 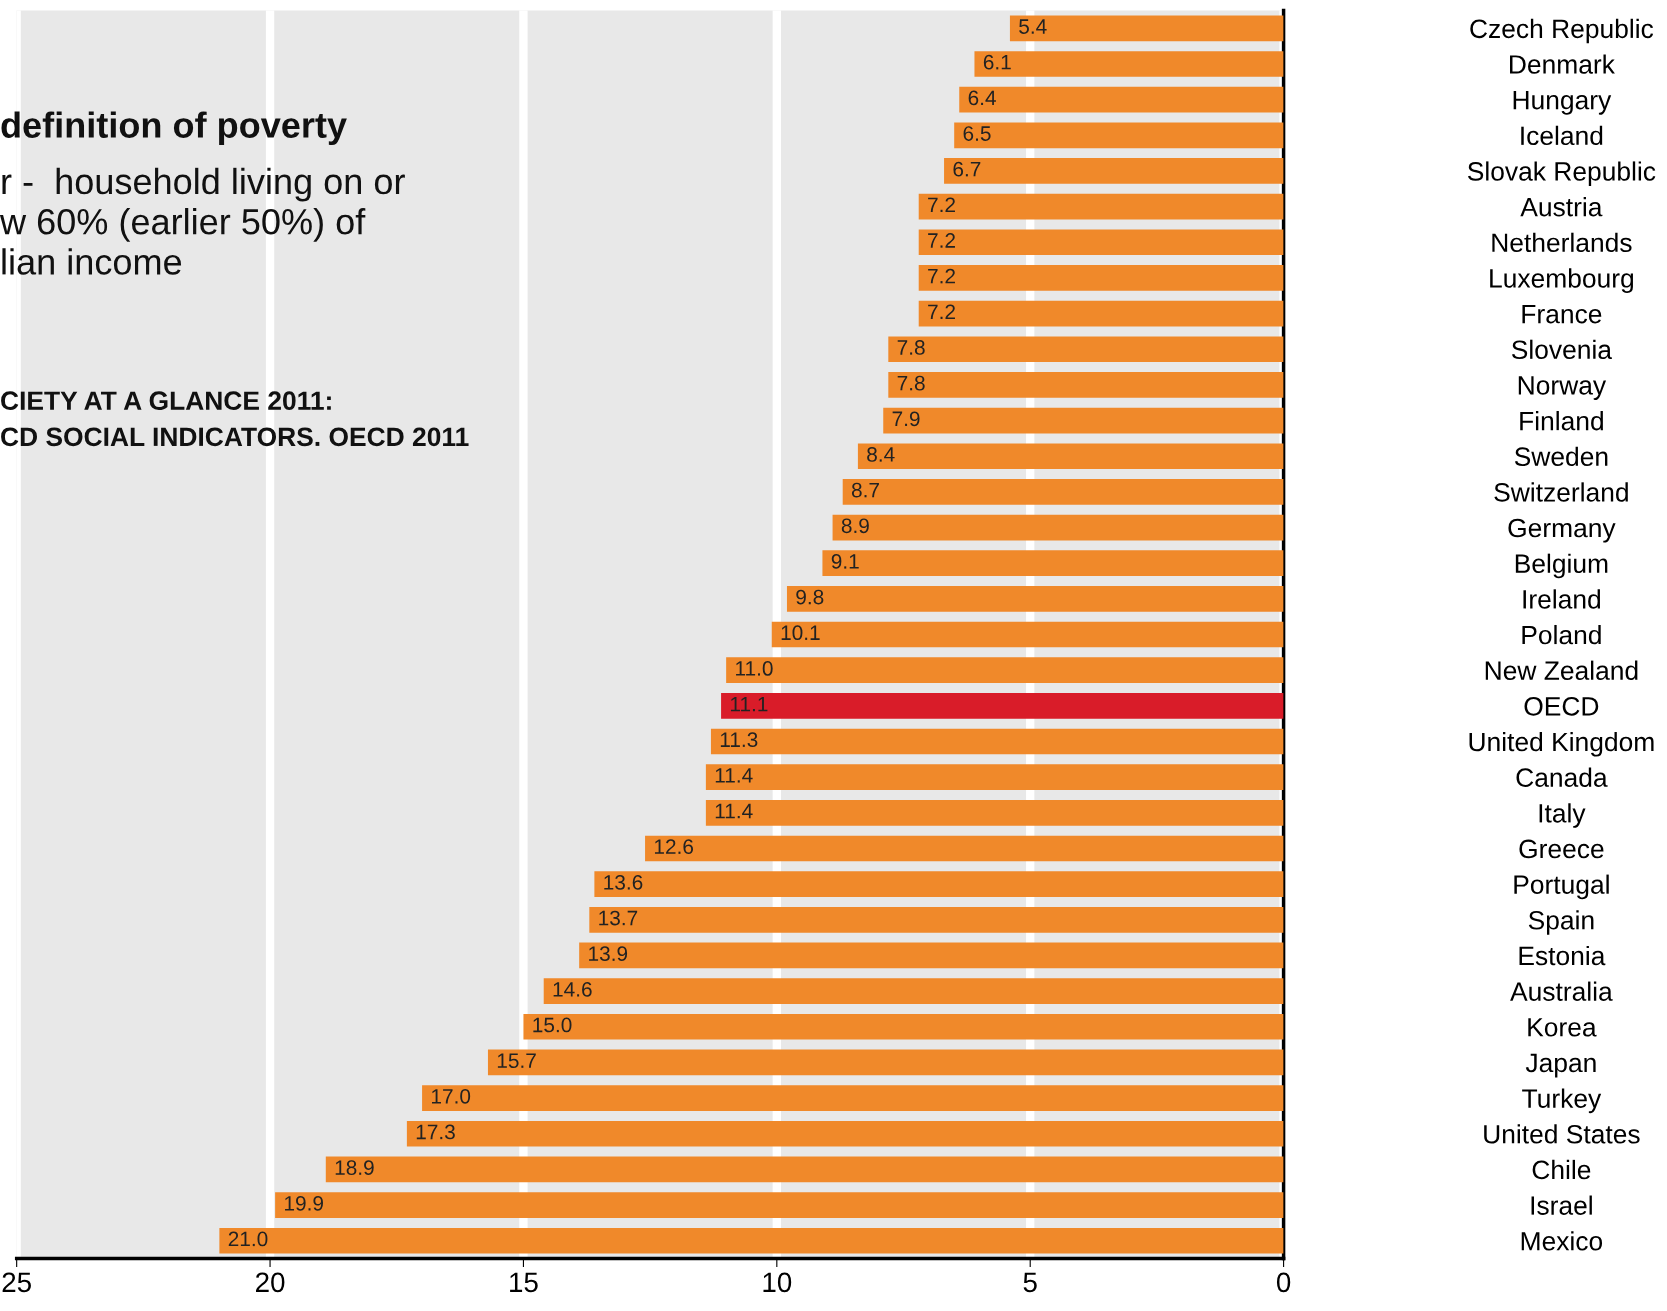 I want to click on data-label: 10.1, so click(x=800, y=633).